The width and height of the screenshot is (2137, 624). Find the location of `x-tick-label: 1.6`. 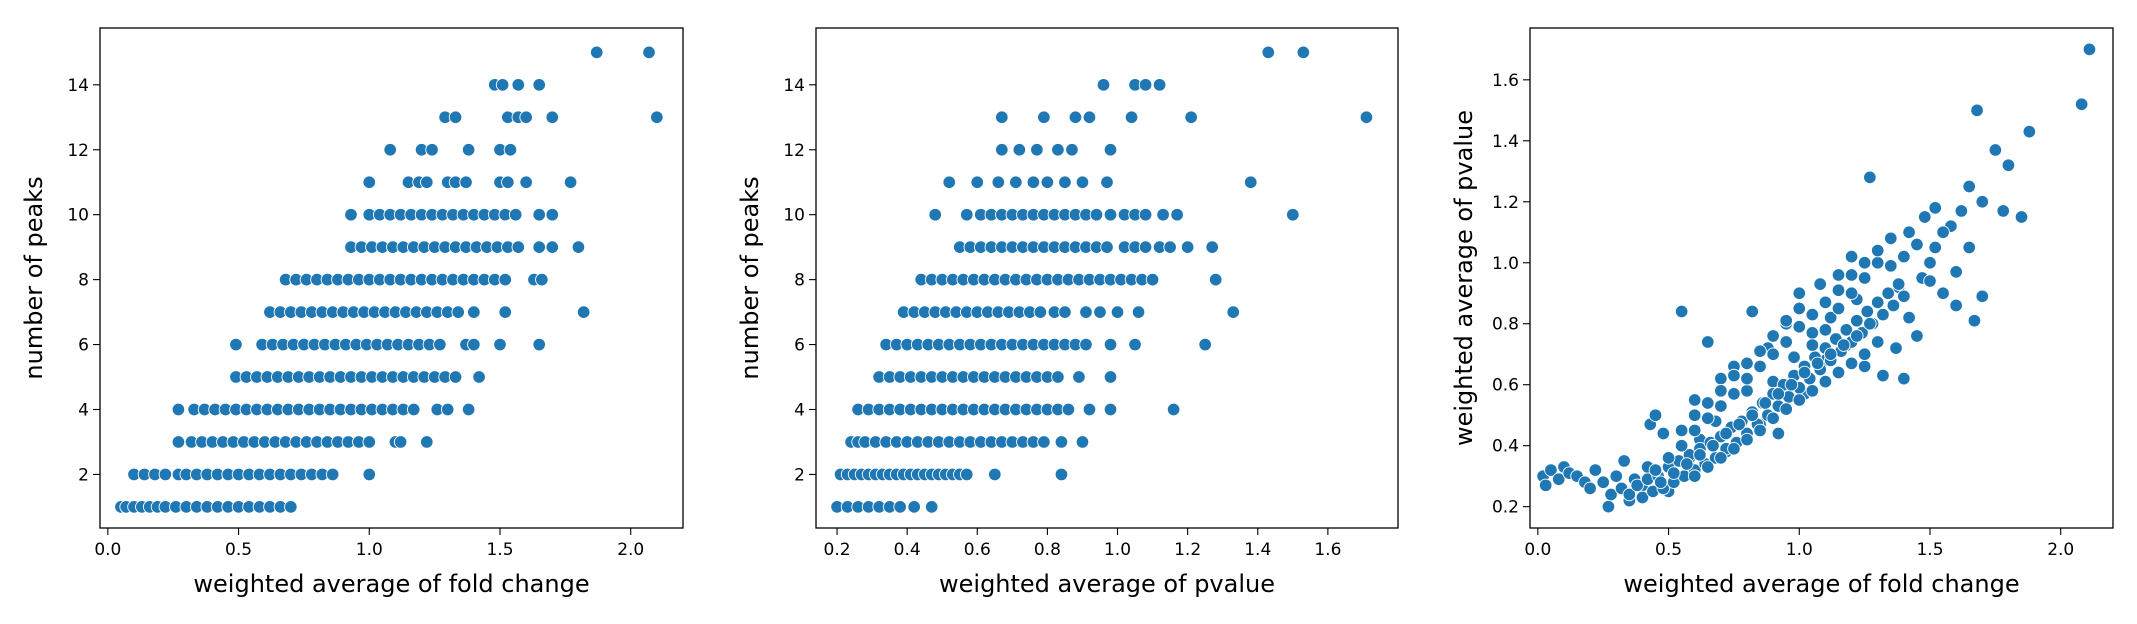

x-tick-label: 1.6 is located at coordinates (1327, 550).